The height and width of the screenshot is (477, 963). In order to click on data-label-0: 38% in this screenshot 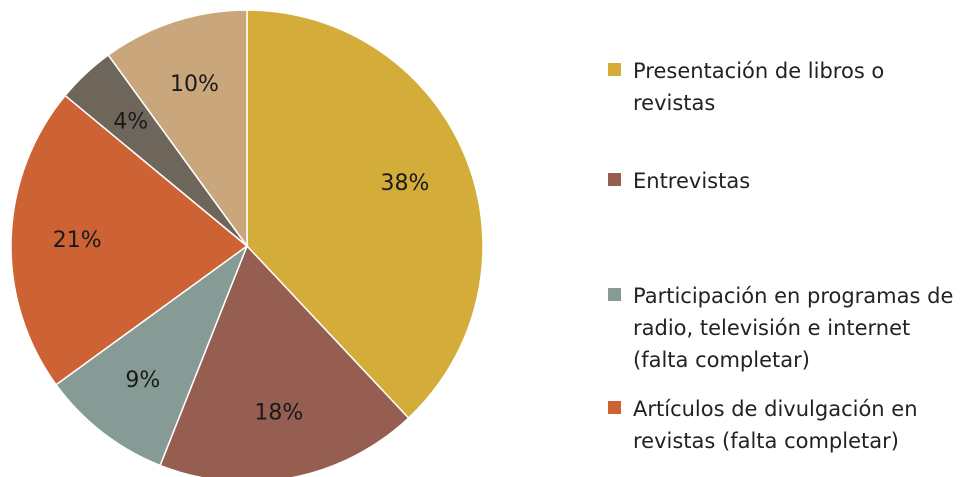, I will do `click(405, 183)`.